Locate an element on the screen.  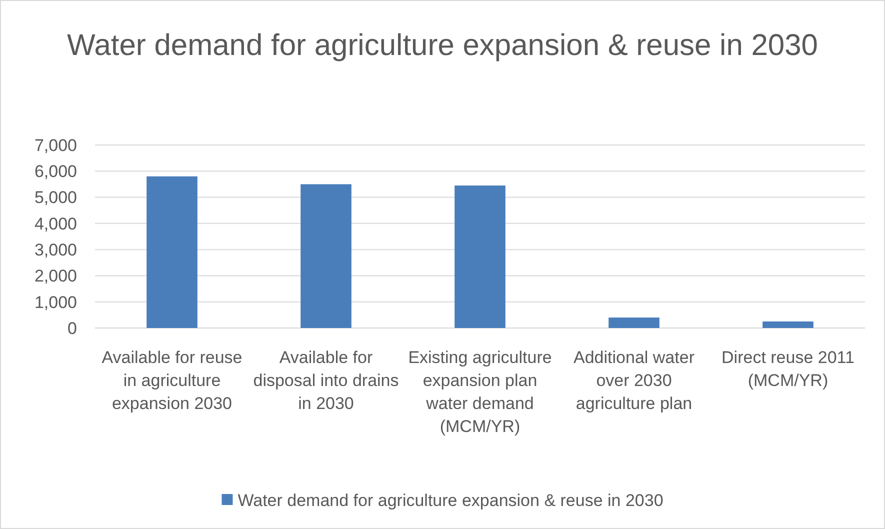
y-tick-label: 5,000 is located at coordinates (55, 198).